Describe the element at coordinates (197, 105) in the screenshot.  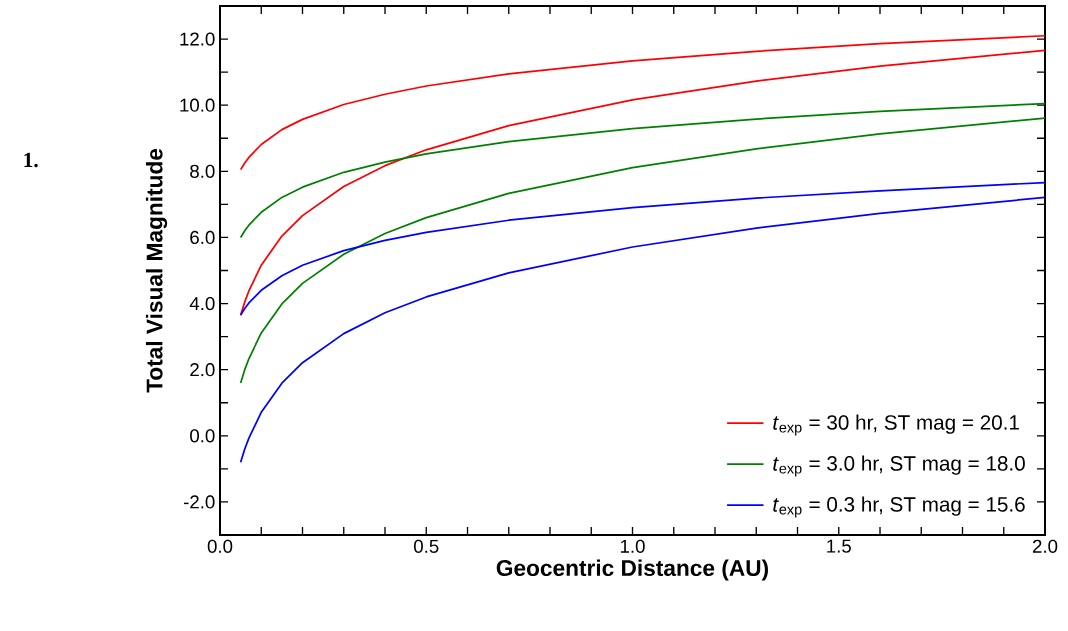
I see `y-tick-label: 10.0` at that location.